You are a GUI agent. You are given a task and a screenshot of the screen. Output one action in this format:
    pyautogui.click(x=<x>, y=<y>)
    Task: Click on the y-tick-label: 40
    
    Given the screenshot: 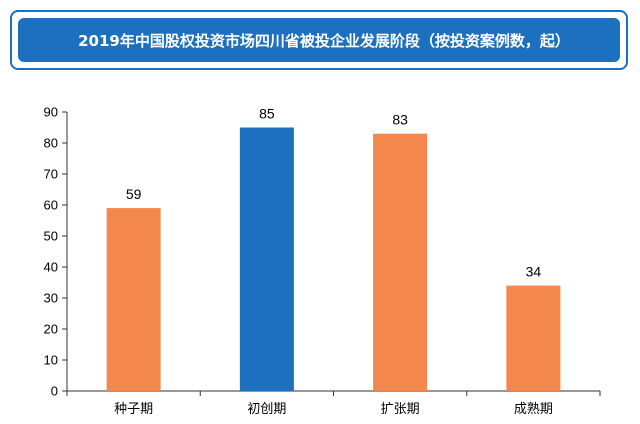 What is the action you would take?
    pyautogui.click(x=51, y=267)
    